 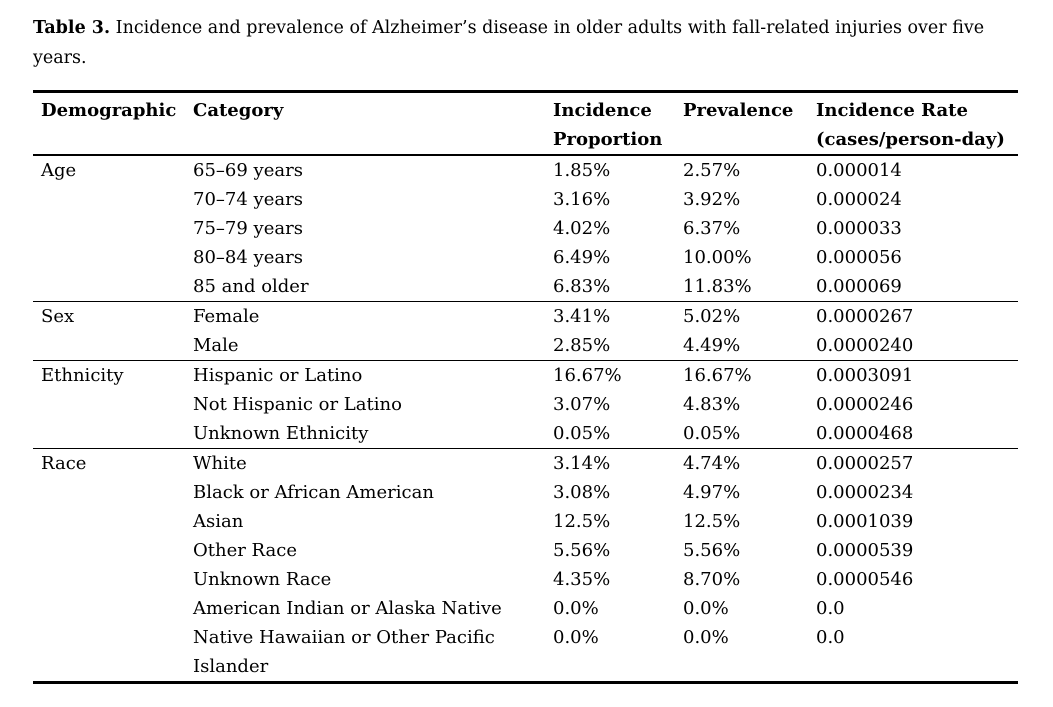 What do you see at coordinates (749, 123) in the screenshot?
I see `header-prevalence: Prevalence` at bounding box center [749, 123].